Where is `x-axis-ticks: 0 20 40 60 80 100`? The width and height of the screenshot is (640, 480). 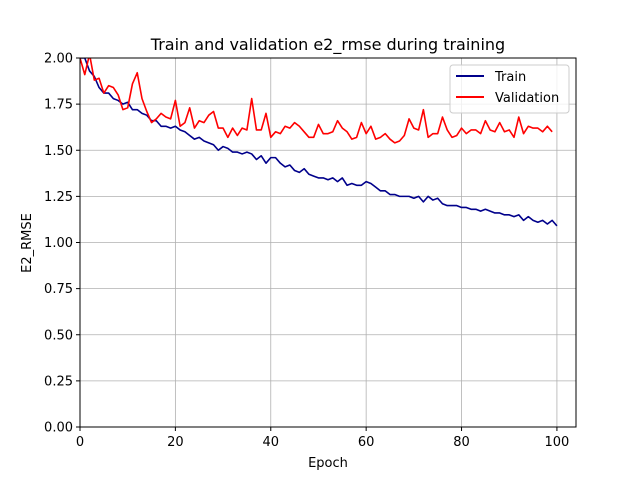 x-axis-ticks: 0 20 40 60 80 100 is located at coordinates (322, 438).